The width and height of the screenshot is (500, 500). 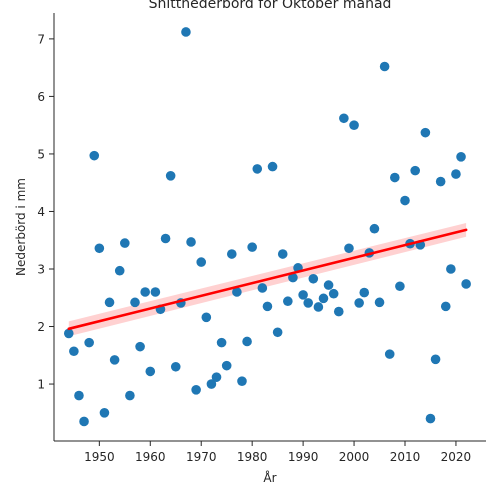 I want to click on chart-title: Snittnederbörd för Oktober månad, so click(x=270, y=6).